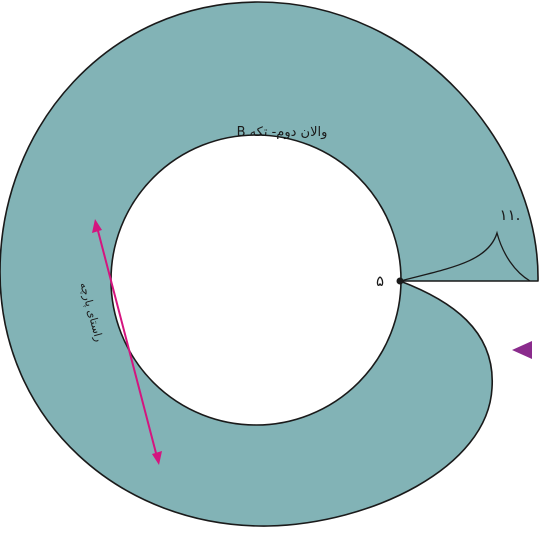 The height and width of the screenshot is (538, 540). I want to click on length-label: ۱۱., so click(510, 215).